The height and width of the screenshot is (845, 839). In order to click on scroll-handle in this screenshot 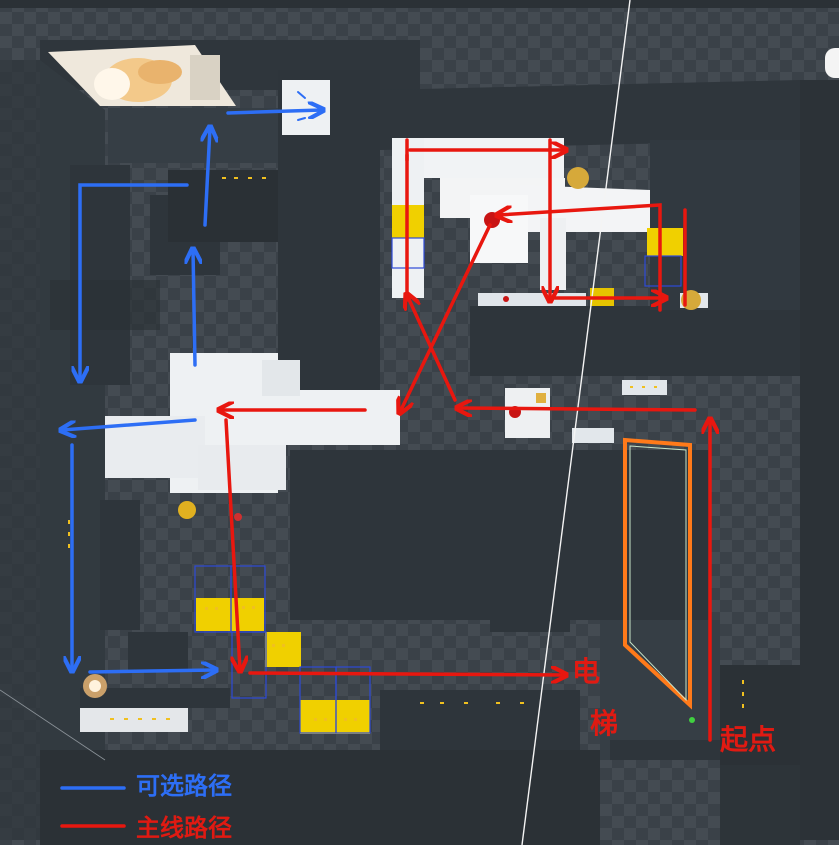, I will do `click(832, 63)`.